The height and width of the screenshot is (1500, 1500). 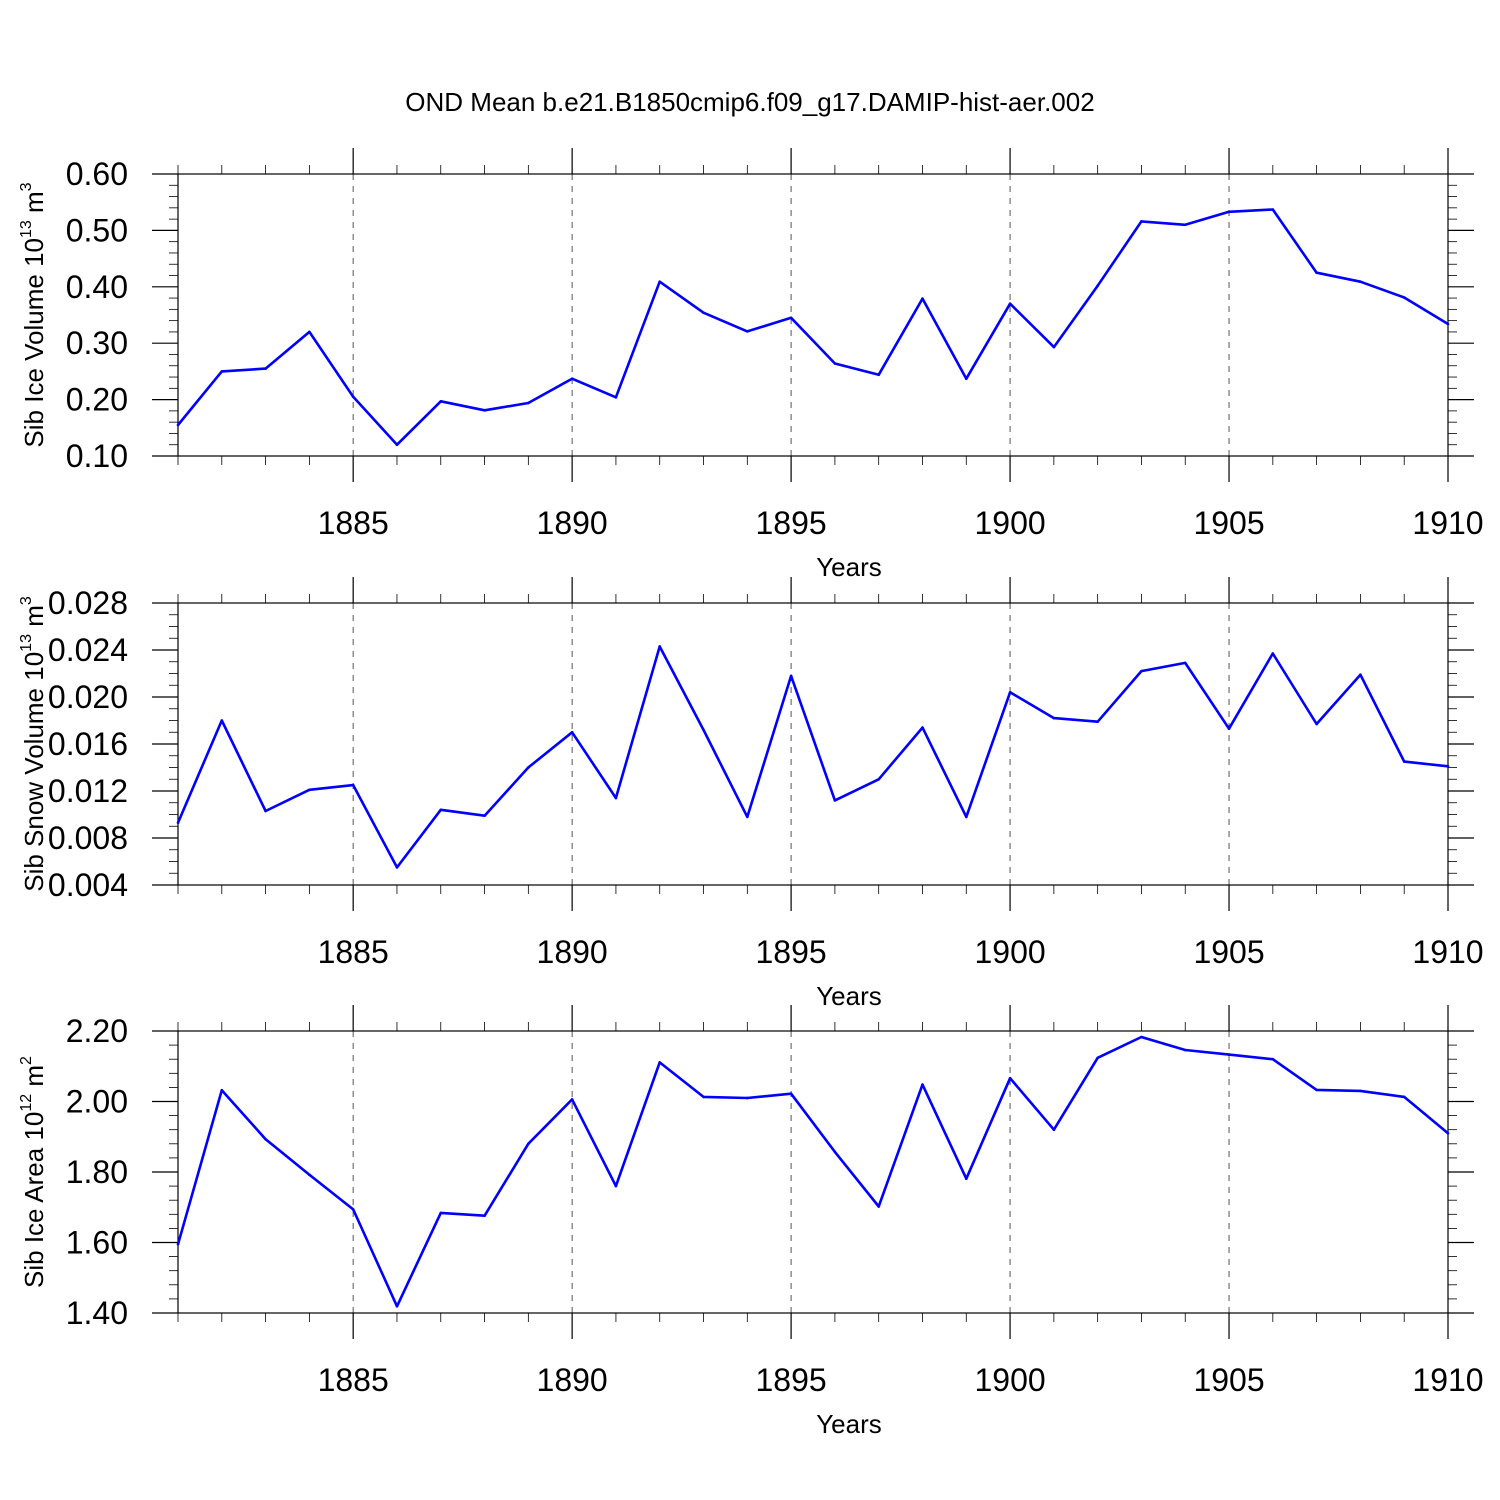 I want to click on y-tick-label: 0.60, so click(x=97, y=174).